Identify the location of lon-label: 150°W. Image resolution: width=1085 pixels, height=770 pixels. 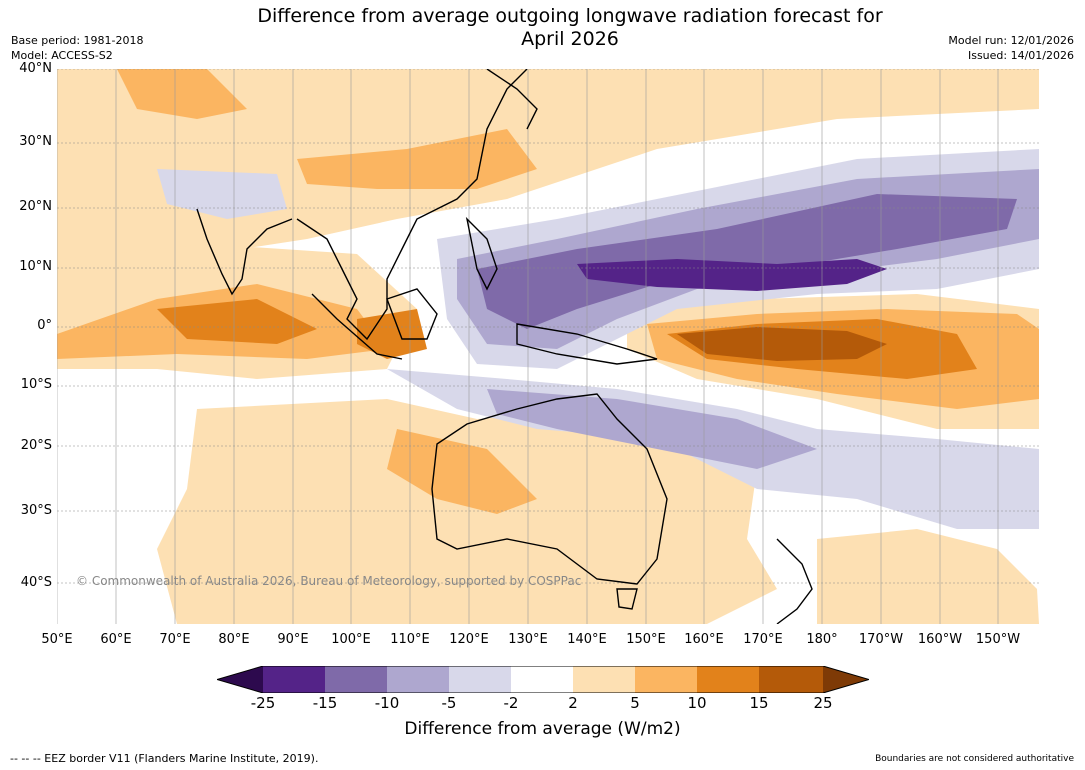
(998, 639).